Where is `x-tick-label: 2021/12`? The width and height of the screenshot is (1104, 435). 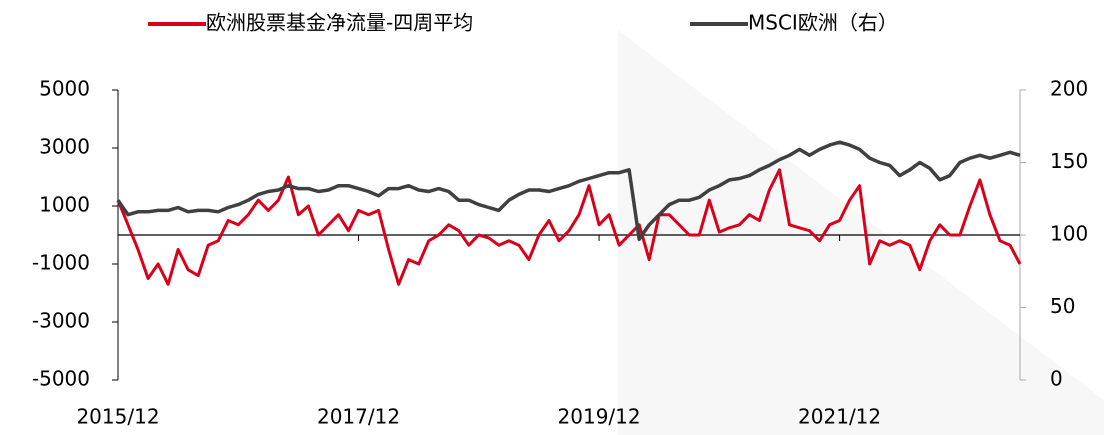 x-tick-label: 2021/12 is located at coordinates (839, 417).